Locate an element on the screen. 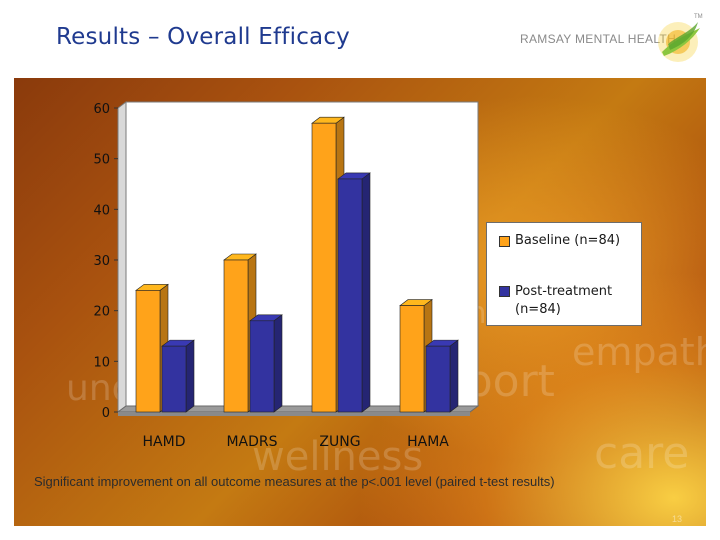 The width and height of the screenshot is (720, 540). watermark-word: care is located at coordinates (642, 453).